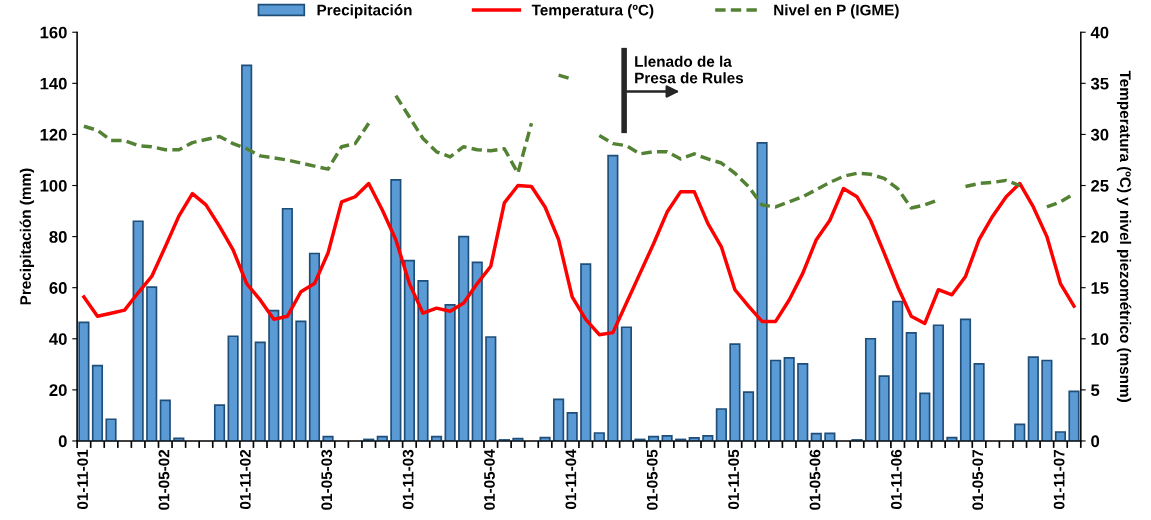  What do you see at coordinates (978, 479) in the screenshot?
I see `x-tick-label: 01-05-07` at bounding box center [978, 479].